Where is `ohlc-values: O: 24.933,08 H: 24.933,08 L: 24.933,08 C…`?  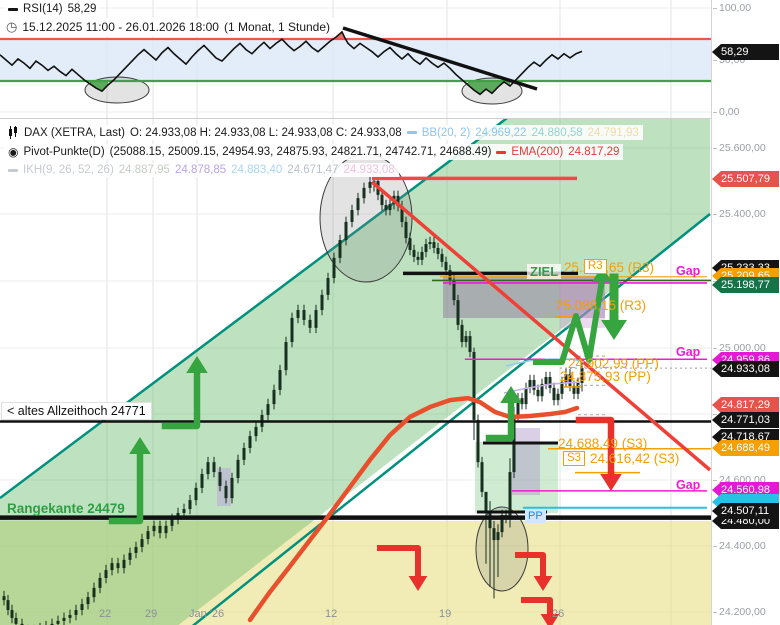
ohlc-values: O: 24.933,08 H: 24.933,08 L: 24.933,08 C… is located at coordinates (265, 132).